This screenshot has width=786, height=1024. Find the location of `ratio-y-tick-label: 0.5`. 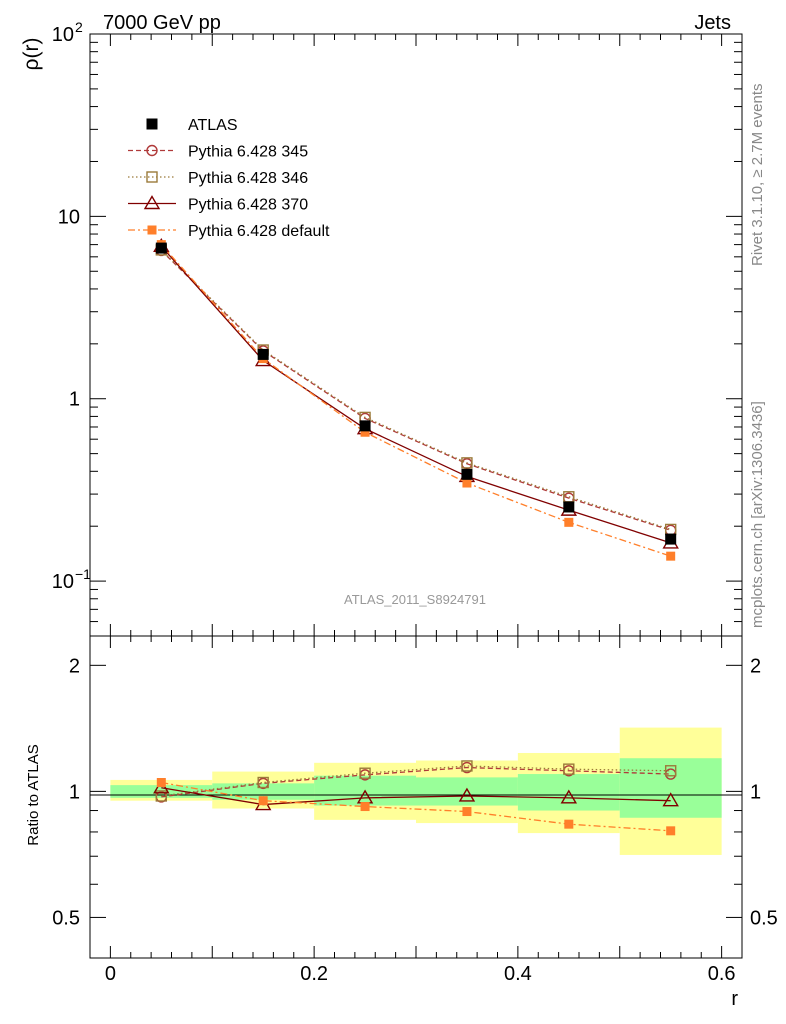

ratio-y-tick-label: 0.5 is located at coordinates (66, 918).